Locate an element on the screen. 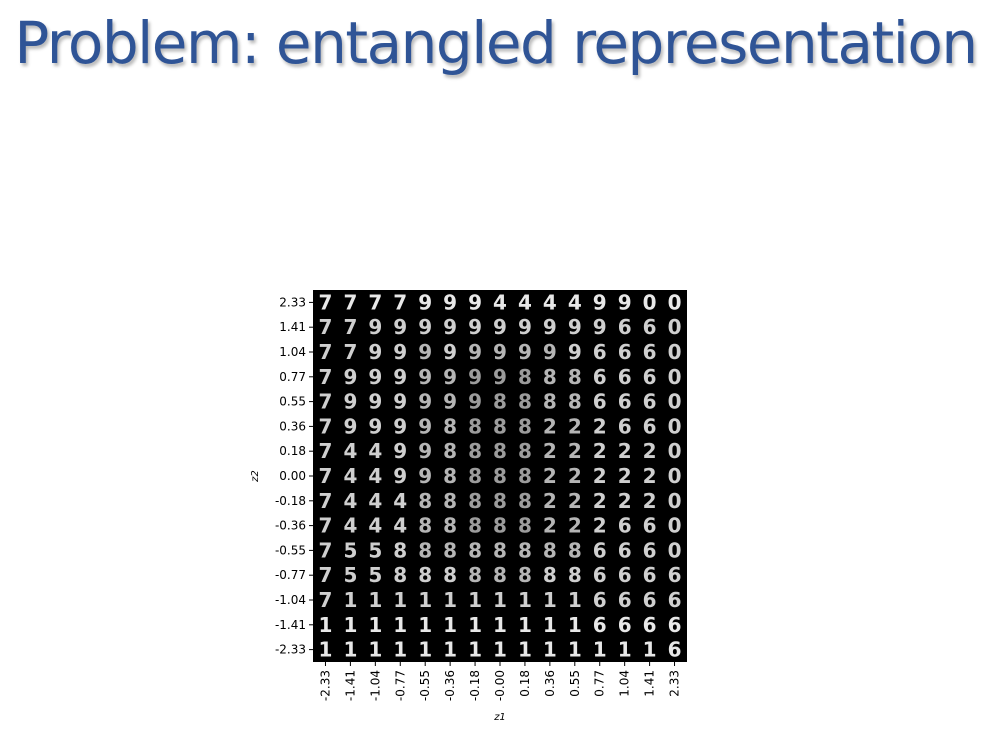 The height and width of the screenshot is (748, 991). x-tick-label: -0.36 is located at coordinates (450, 685).